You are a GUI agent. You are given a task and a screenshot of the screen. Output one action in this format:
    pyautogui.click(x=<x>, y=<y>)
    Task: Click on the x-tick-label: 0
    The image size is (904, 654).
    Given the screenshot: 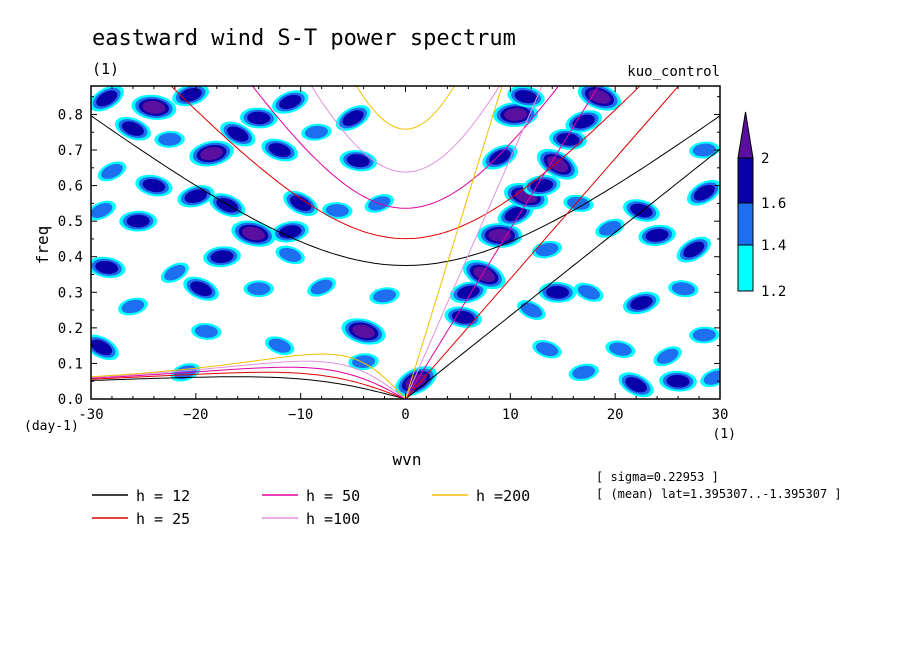 What is the action you would take?
    pyautogui.click(x=405, y=415)
    